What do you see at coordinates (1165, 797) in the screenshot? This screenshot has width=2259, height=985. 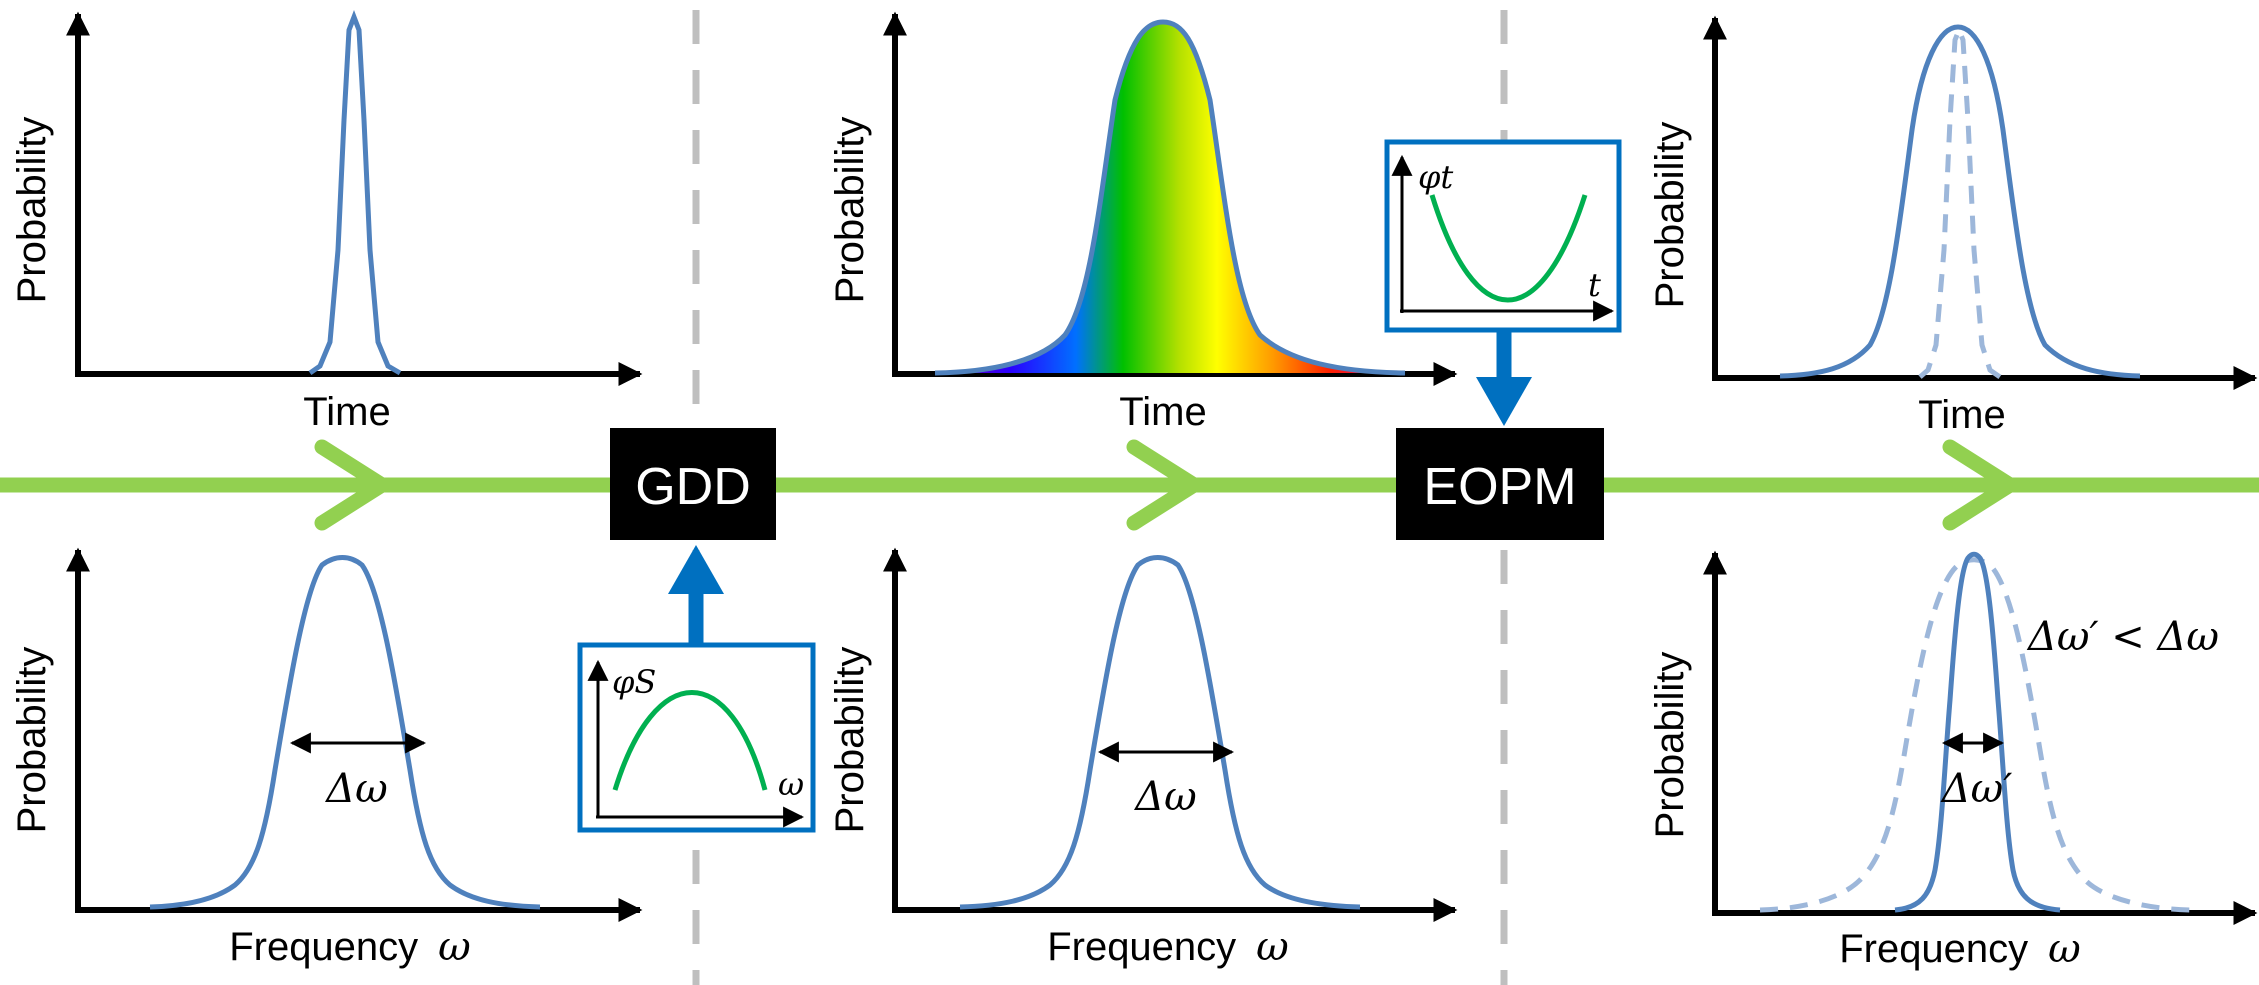 I see `stage2-width-label: Δω` at bounding box center [1165, 797].